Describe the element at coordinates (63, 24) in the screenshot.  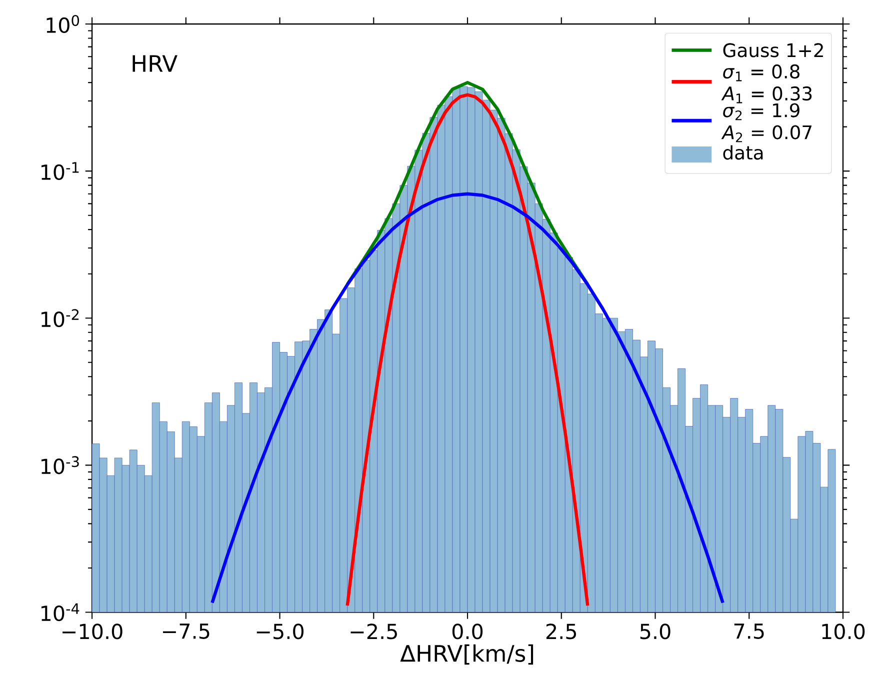
I see `y-tick-label: 10$^{0}$` at that location.